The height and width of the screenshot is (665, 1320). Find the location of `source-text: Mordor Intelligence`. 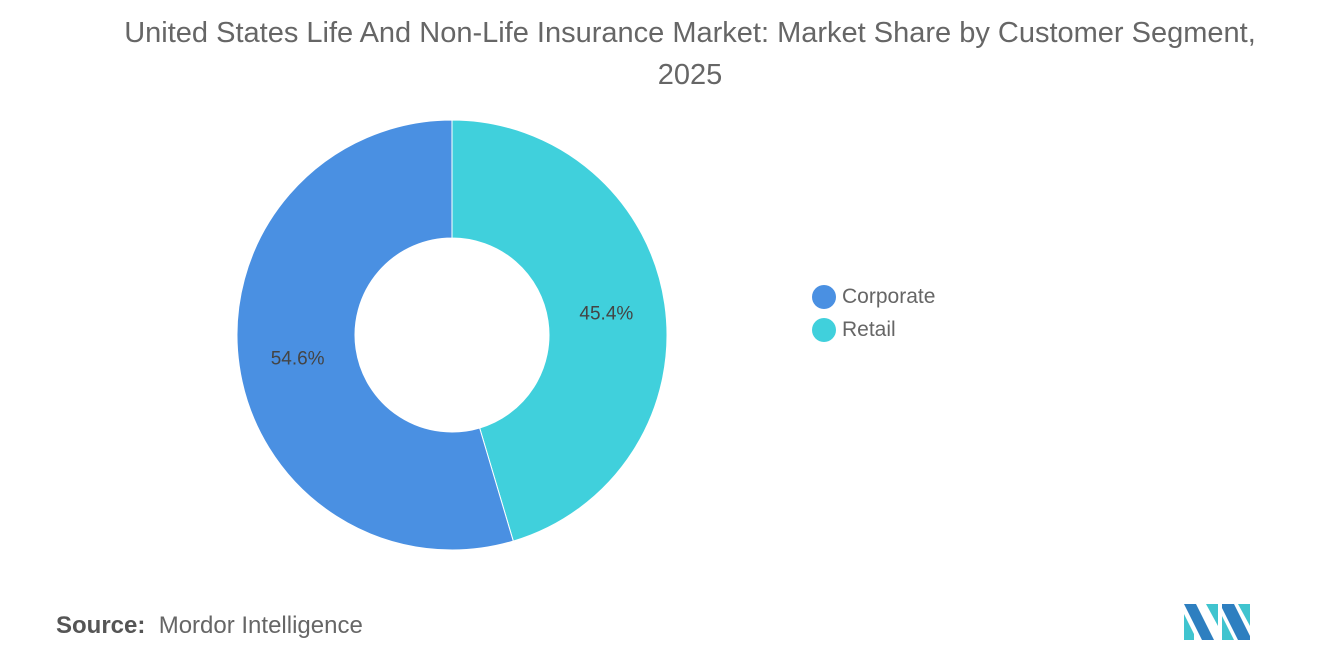

source-text: Mordor Intelligence is located at coordinates (260, 625).